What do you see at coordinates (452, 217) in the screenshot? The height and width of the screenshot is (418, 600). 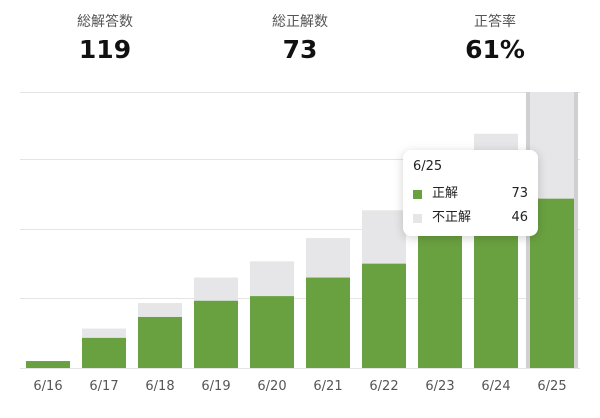 I see `tooltip-label-incorrect: 不正解` at bounding box center [452, 217].